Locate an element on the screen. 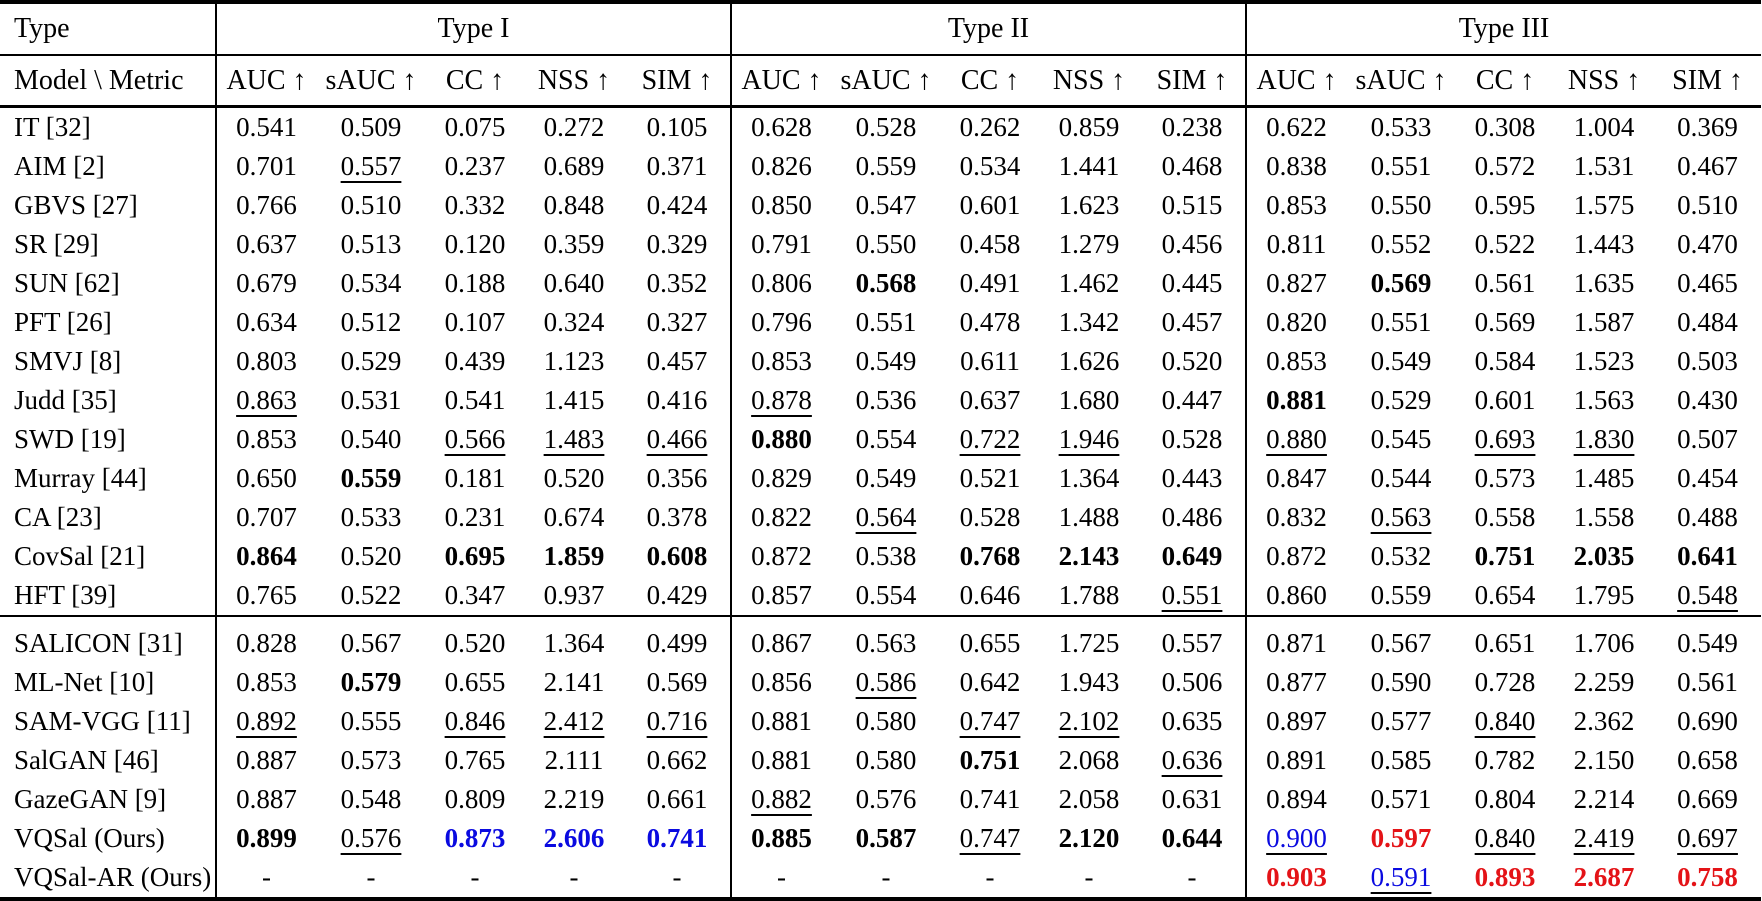 The image size is (1762, 901). metric-value: 0.690 is located at coordinates (1707, 721).